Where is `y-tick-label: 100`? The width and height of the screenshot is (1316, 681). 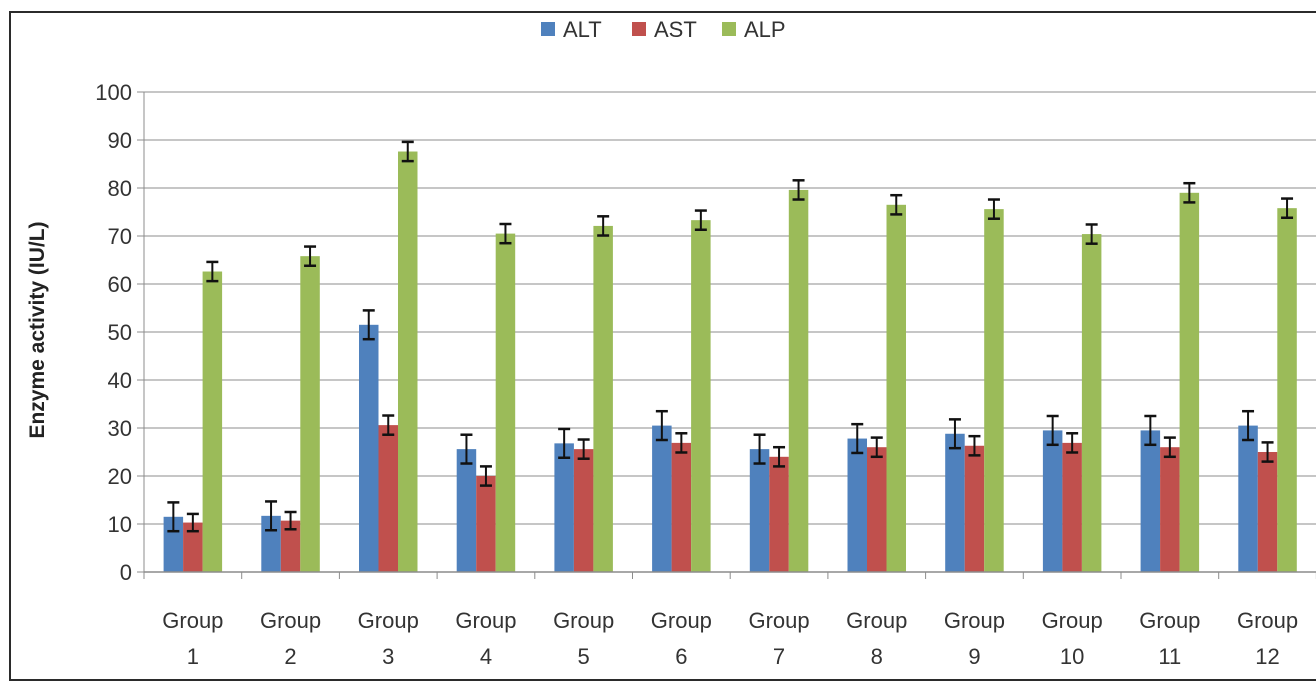 y-tick-label: 100 is located at coordinates (113, 92).